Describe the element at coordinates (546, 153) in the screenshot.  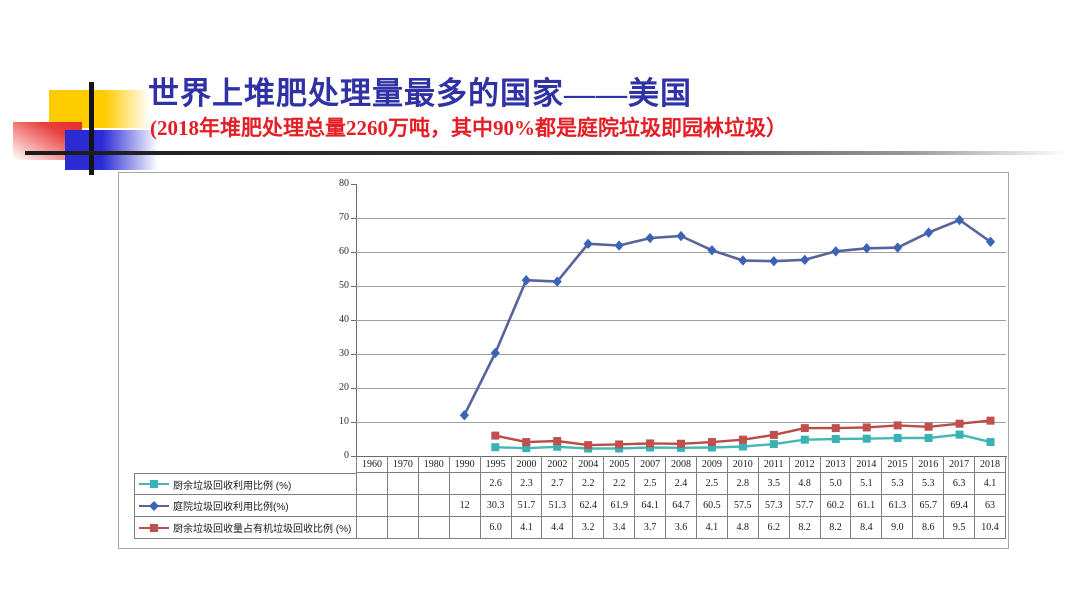
I see `decor-horizontal-rule` at that location.